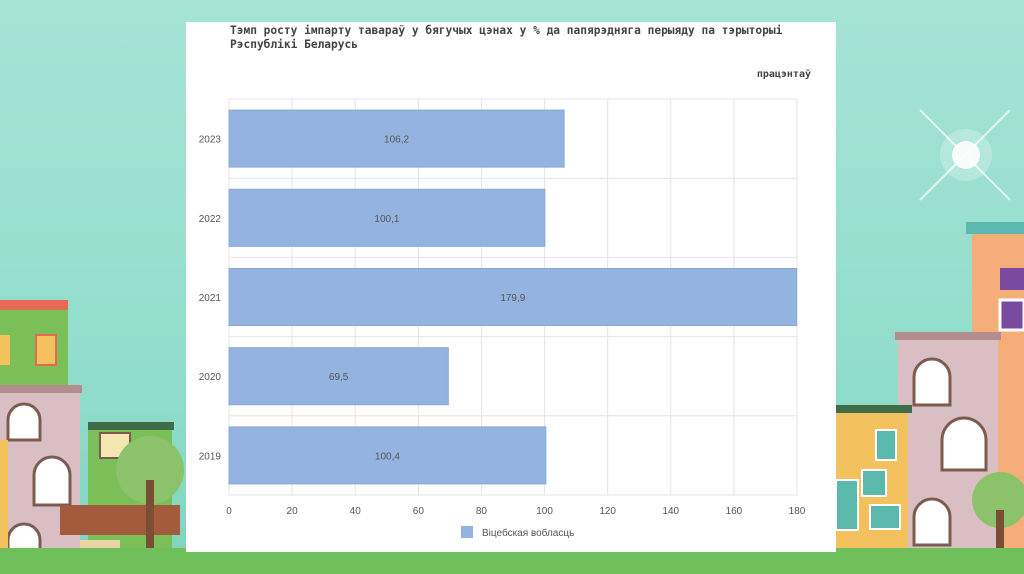 Image resolution: width=1024 pixels, height=574 pixels. What do you see at coordinates (670, 511) in the screenshot?
I see `x-tick-label: 140` at bounding box center [670, 511].